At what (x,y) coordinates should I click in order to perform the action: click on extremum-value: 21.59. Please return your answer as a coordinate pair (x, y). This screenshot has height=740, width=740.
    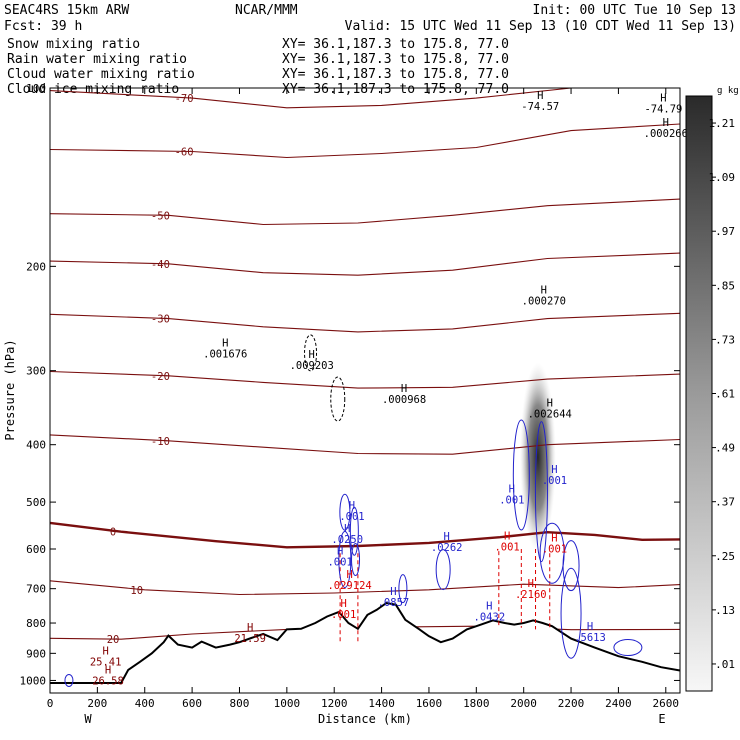
    Looking at the image, I should click on (250, 639).